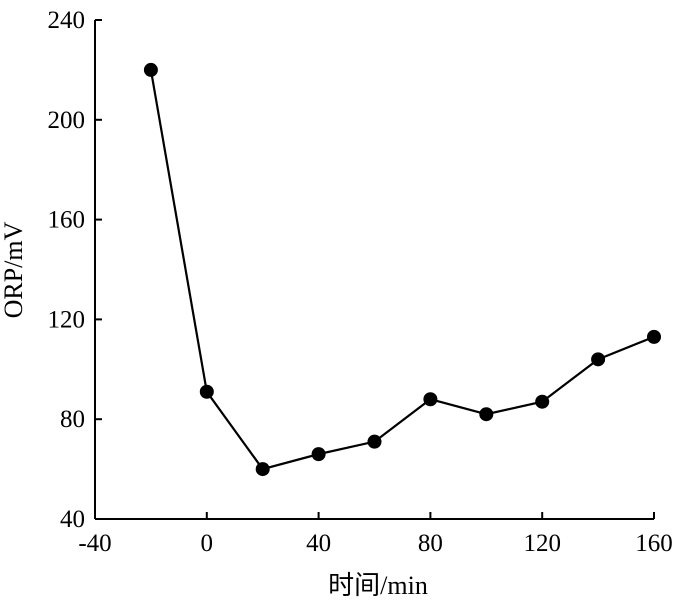 The width and height of the screenshot is (700, 606). Describe the element at coordinates (207, 543) in the screenshot. I see `x-tick-label: 0` at that location.